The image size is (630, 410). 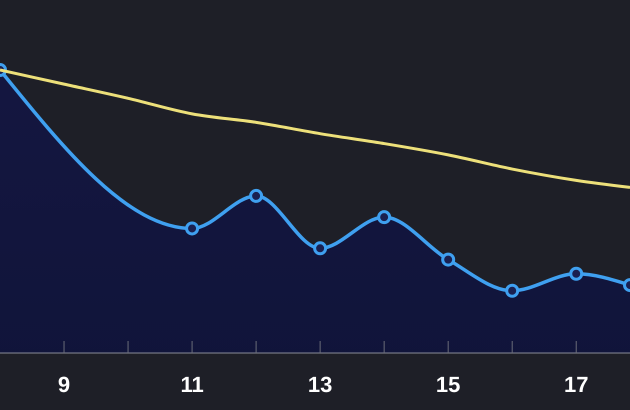 What do you see at coordinates (576, 384) in the screenshot?
I see `x-tick-label: 17` at bounding box center [576, 384].